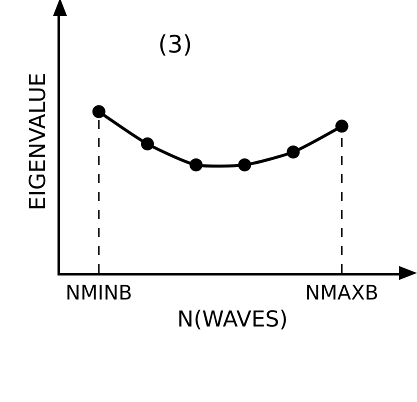 The height and width of the screenshot is (402, 417). What do you see at coordinates (98, 292) in the screenshot?
I see `x-tick-label: NMINB` at bounding box center [98, 292].